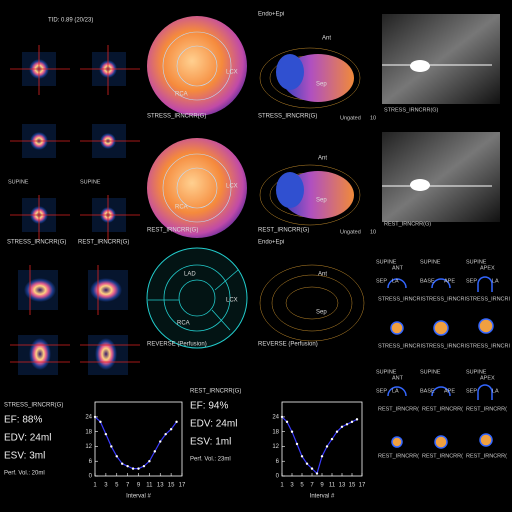 The image size is (512, 512). What do you see at coordinates (176, 117) in the screenshot?
I see `polar-title: STRESS_IRNCRR(G)` at bounding box center [176, 117].